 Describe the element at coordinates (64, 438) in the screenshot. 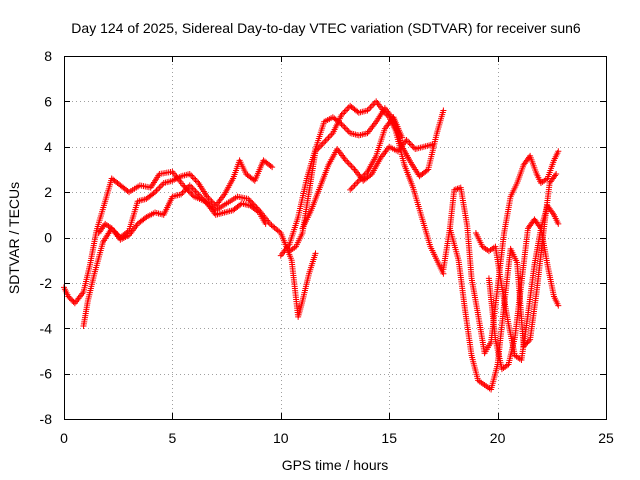

I see `x-tick-label: 0` at that location.